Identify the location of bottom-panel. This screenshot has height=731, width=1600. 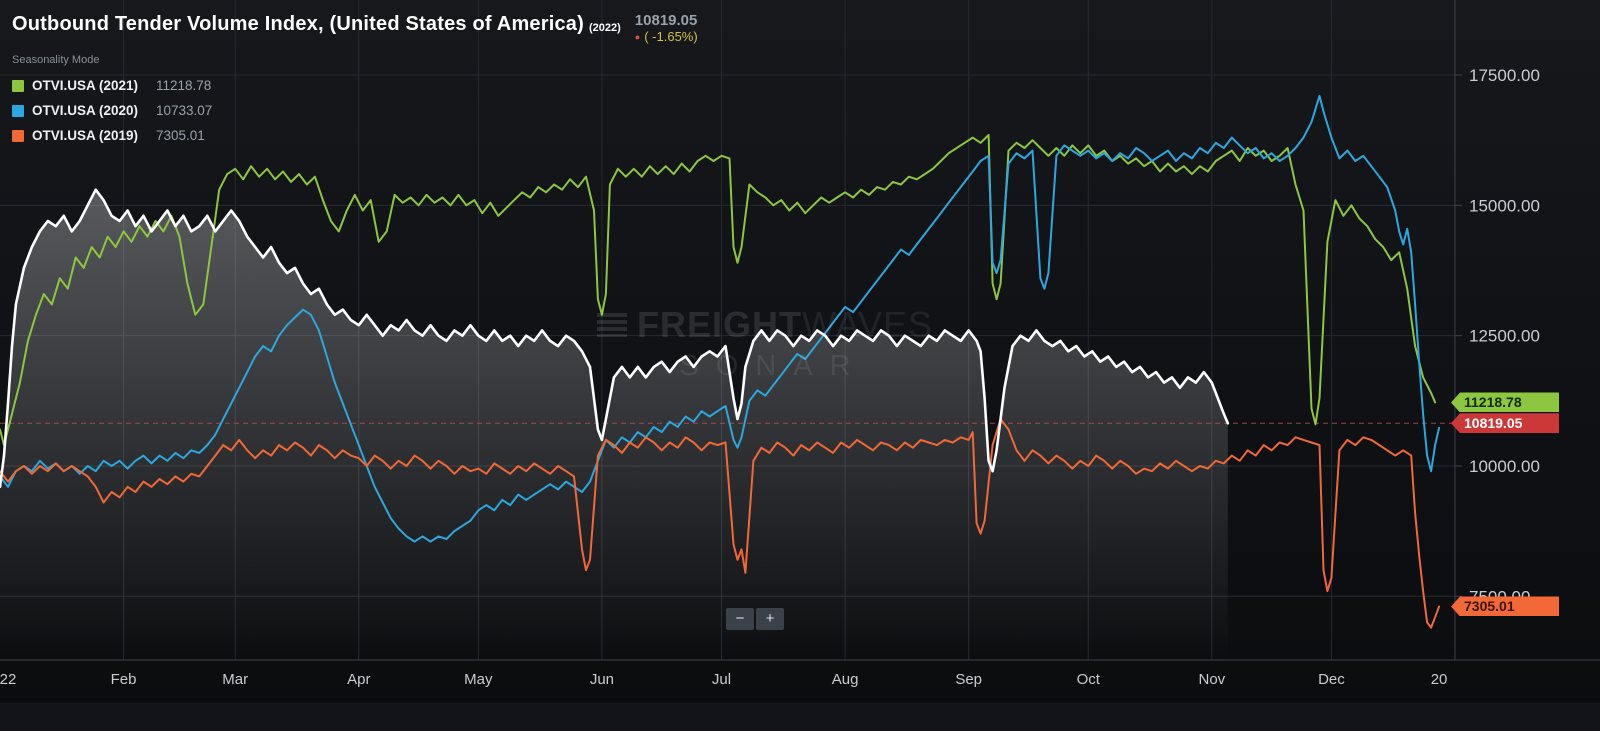
(800, 717).